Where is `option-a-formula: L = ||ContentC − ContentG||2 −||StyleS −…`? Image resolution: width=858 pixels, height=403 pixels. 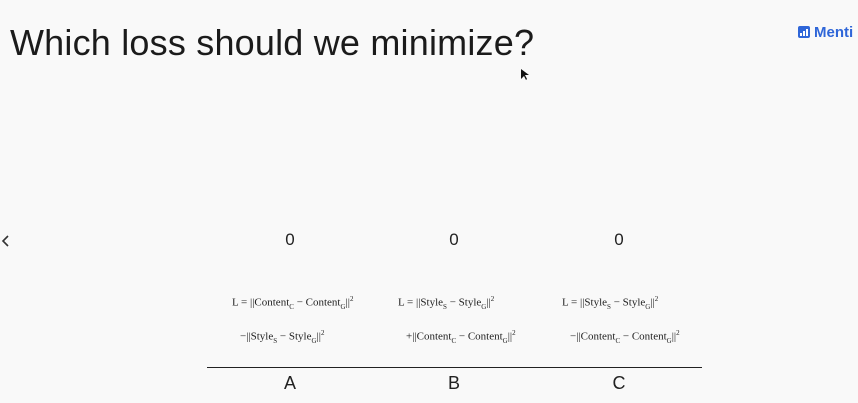
option-a-formula: L = ||ContentC − ContentG||2 −||StyleS −… is located at coordinates (293, 320).